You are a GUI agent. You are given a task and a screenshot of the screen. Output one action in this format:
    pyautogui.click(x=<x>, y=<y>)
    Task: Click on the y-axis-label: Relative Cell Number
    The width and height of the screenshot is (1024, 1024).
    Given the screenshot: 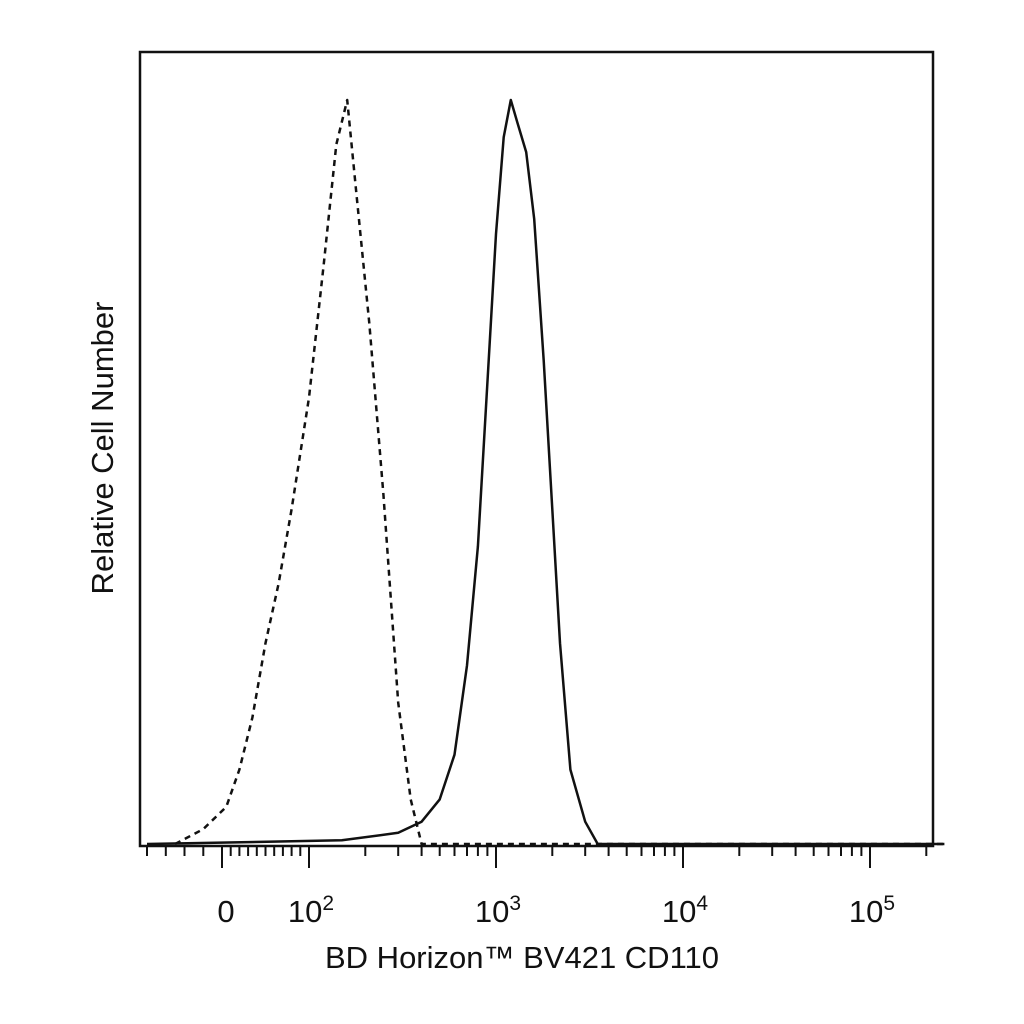 What is the action you would take?
    pyautogui.click(x=102, y=448)
    